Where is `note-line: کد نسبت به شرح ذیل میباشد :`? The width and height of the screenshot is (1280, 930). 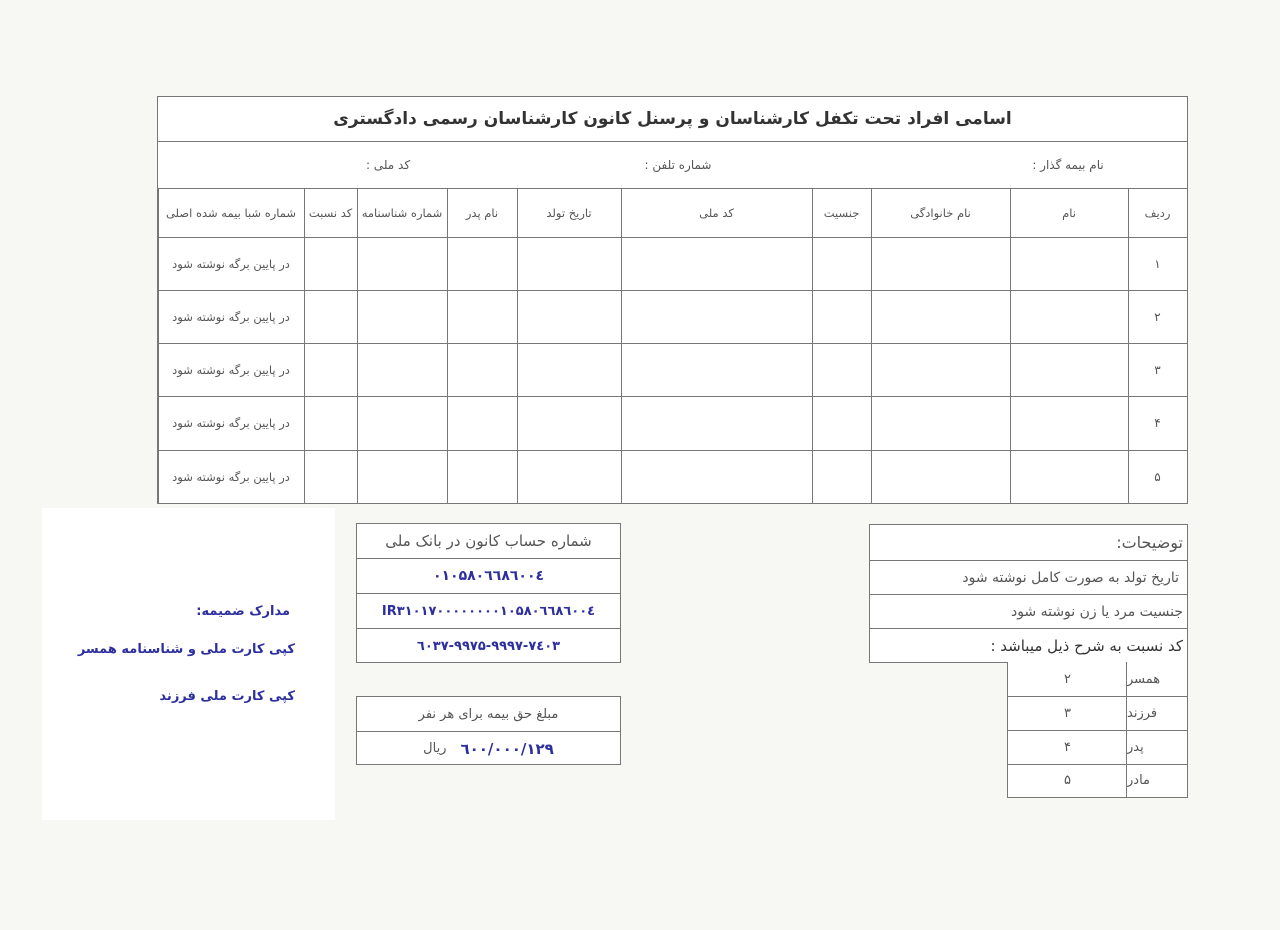
note-line: کد نسبت به شرح ذیل میباشد : is located at coordinates (1086, 646).